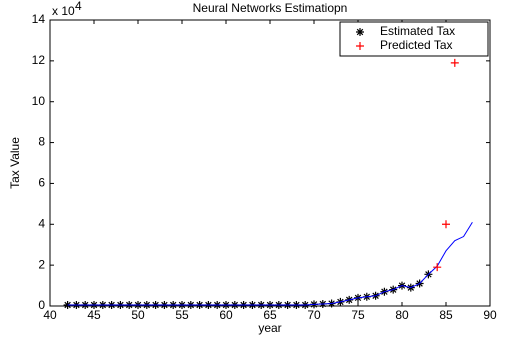  What do you see at coordinates (41, 142) in the screenshot?
I see `y-tick-label: 8` at bounding box center [41, 142].